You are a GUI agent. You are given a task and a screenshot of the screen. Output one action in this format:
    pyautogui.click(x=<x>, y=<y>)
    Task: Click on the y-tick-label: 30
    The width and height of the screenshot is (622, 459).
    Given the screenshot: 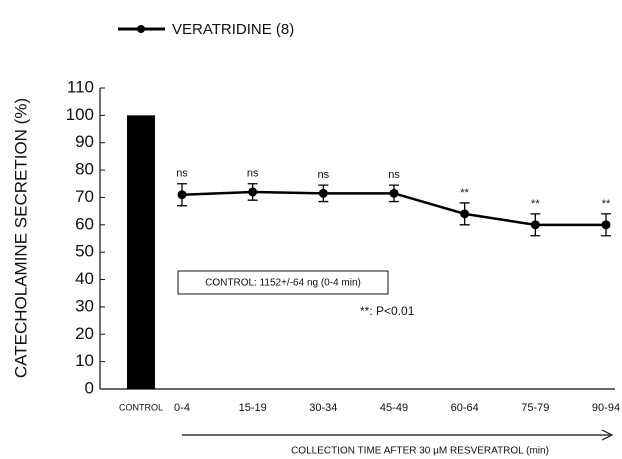 What is the action you would take?
    pyautogui.click(x=84, y=305)
    